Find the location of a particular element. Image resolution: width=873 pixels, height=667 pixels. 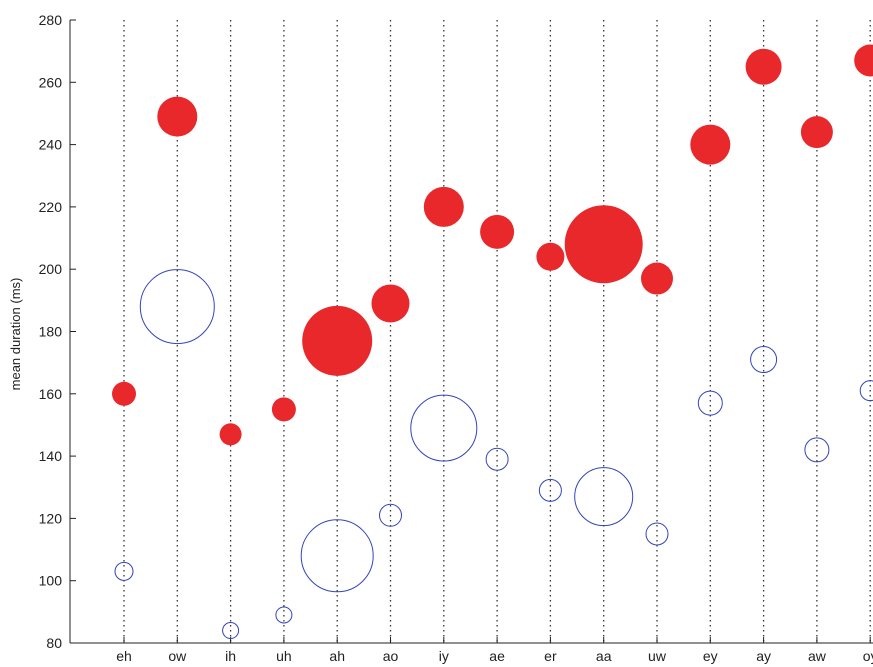

open-bubble-ay is located at coordinates (764, 360).